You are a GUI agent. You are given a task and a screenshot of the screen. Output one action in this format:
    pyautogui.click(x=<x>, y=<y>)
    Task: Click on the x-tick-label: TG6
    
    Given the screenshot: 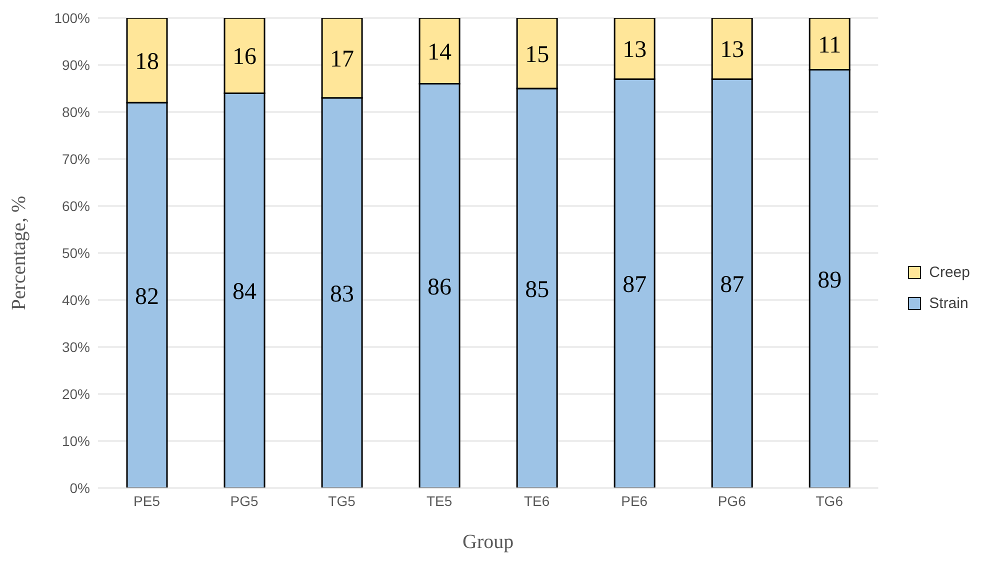 What is the action you would take?
    pyautogui.click(x=830, y=500)
    